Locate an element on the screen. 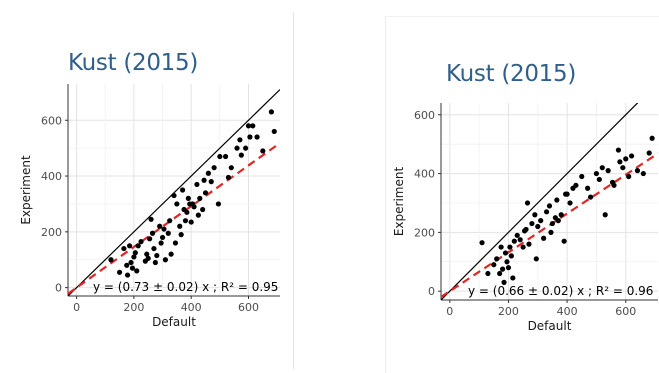  chart-title-right: Kust (2015) is located at coordinates (511, 74).